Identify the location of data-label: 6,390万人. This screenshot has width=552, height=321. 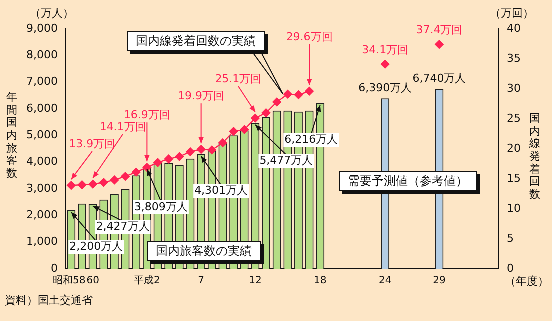
(385, 87).